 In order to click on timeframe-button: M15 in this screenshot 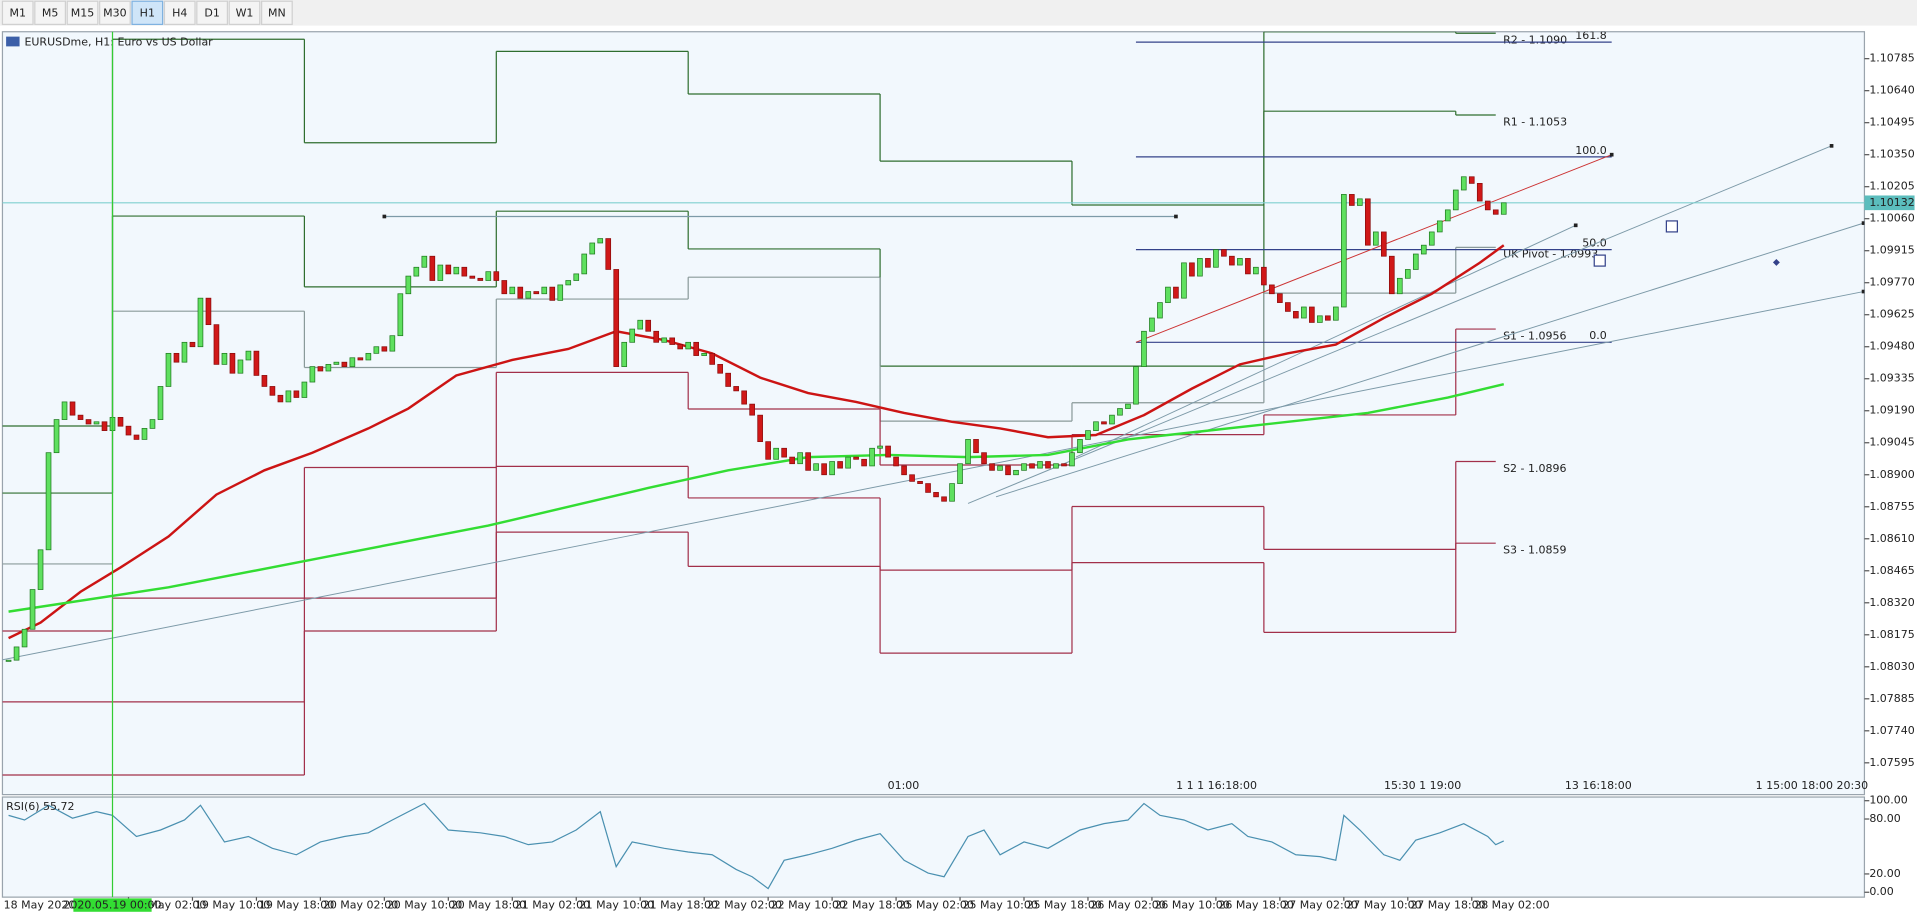, I will do `click(82, 13)`.